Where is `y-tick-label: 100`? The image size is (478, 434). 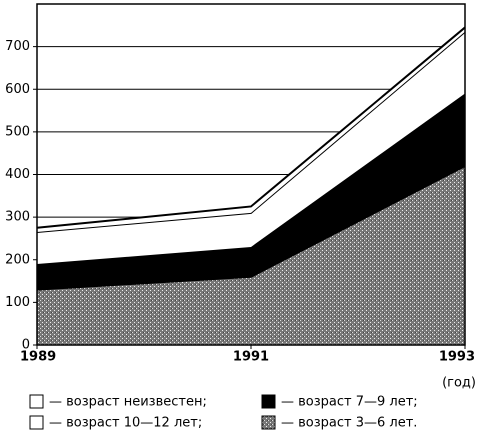 y-tick-label: 100 is located at coordinates (17, 302).